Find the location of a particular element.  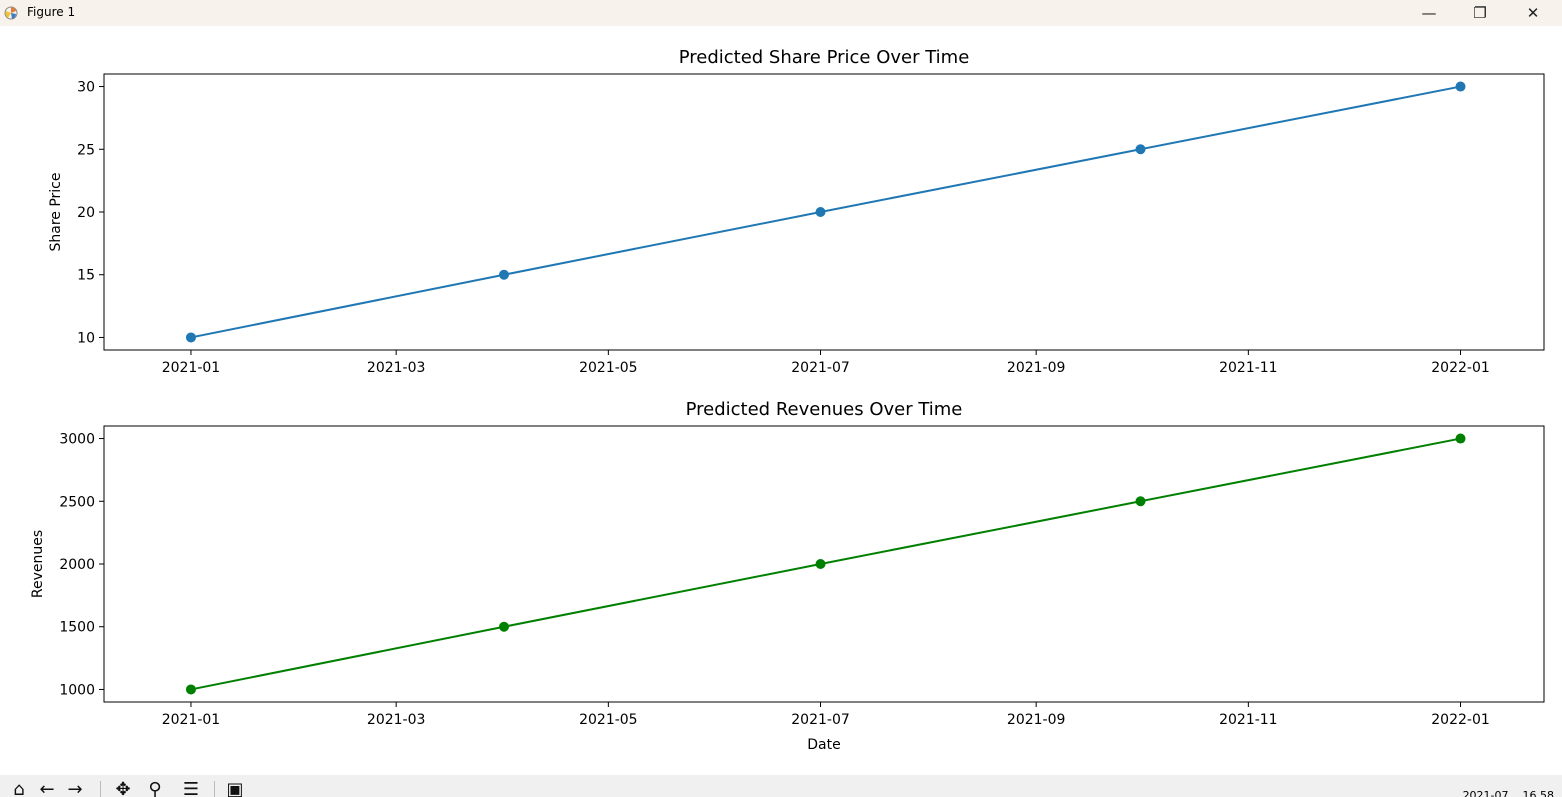

configure-subplots-icon: ☰ is located at coordinates (191, 788).